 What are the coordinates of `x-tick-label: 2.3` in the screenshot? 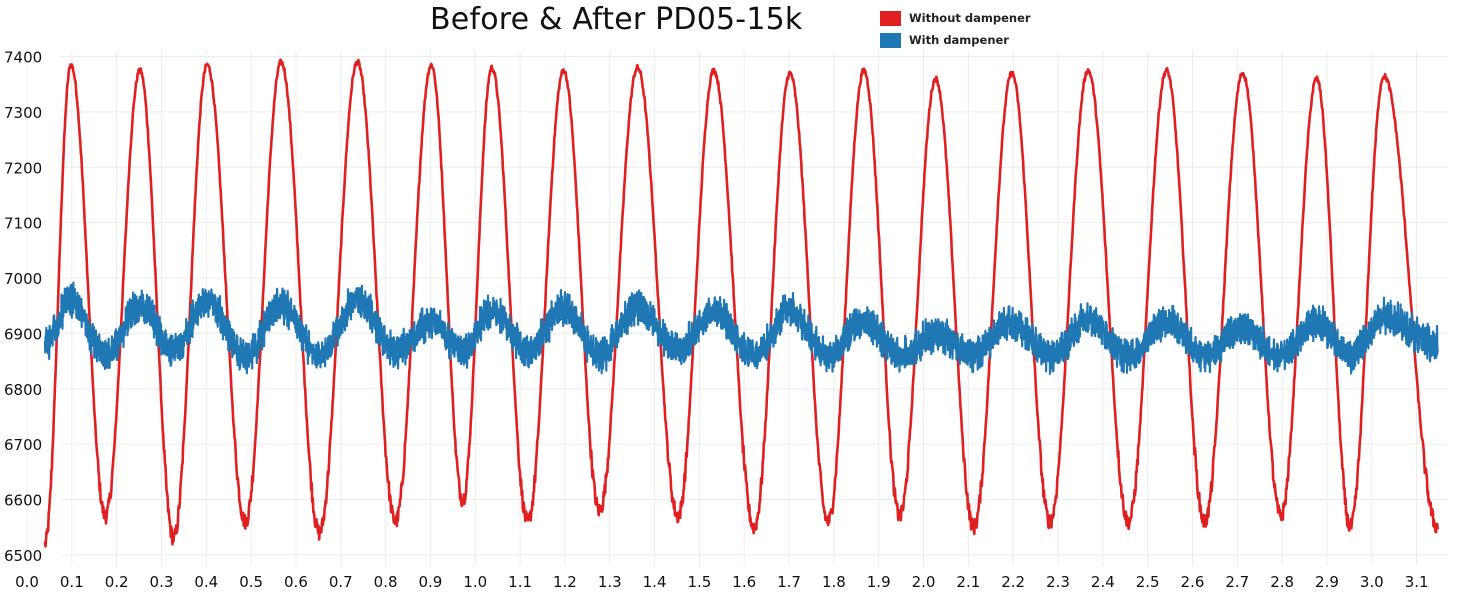 It's located at (1058, 582).